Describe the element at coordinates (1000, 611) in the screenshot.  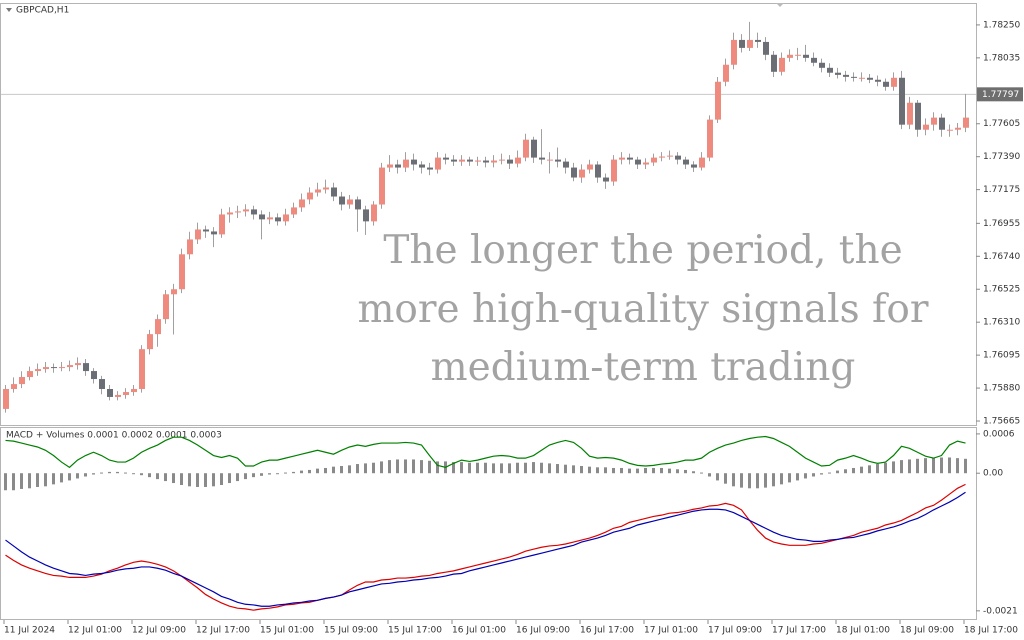
I see `y-tick-label: -0.0021` at that location.